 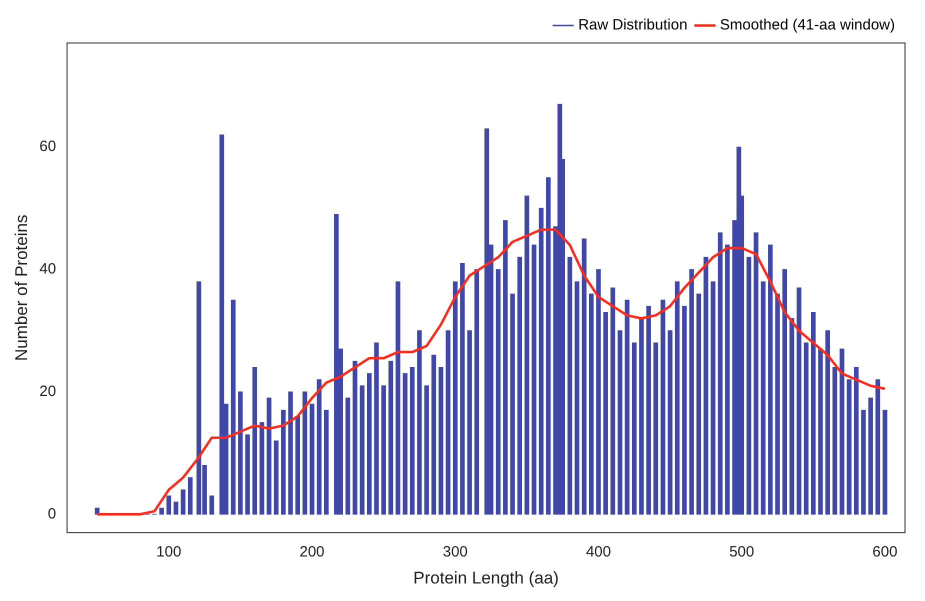 I want to click on x-tick-label: 200, so click(x=312, y=552).